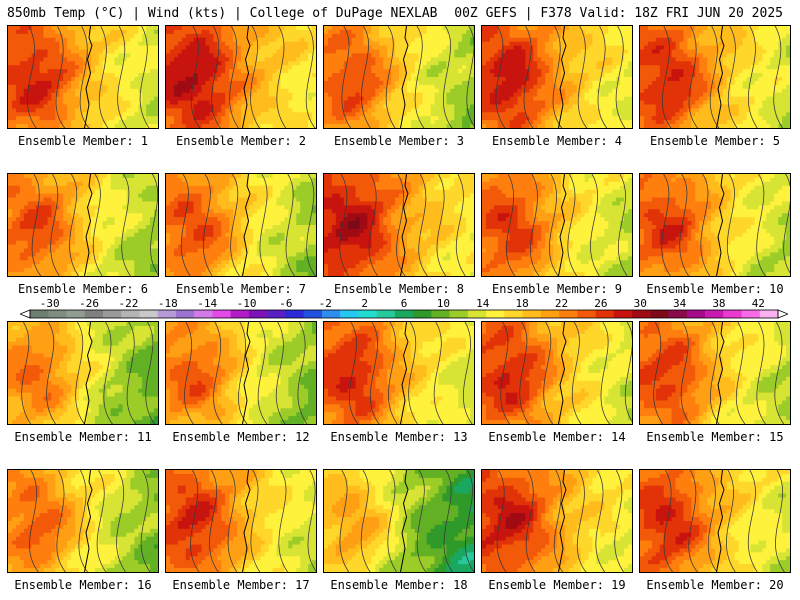 This screenshot has width=800, height=600. Describe the element at coordinates (241, 289) in the screenshot. I see `ensemble-member-label: Ensemble Member: 7` at that location.